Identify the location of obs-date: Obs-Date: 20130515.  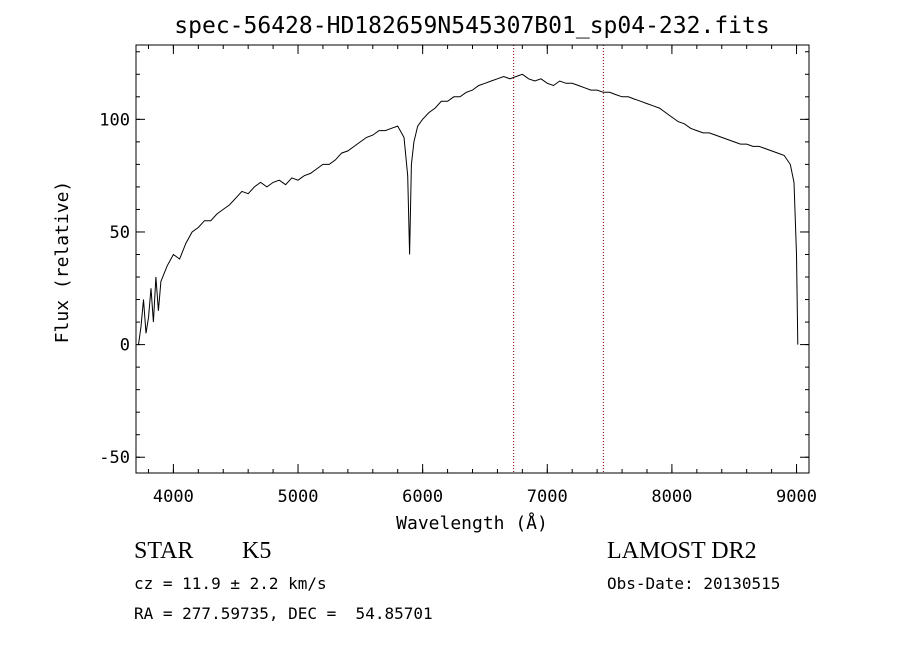
(694, 583).